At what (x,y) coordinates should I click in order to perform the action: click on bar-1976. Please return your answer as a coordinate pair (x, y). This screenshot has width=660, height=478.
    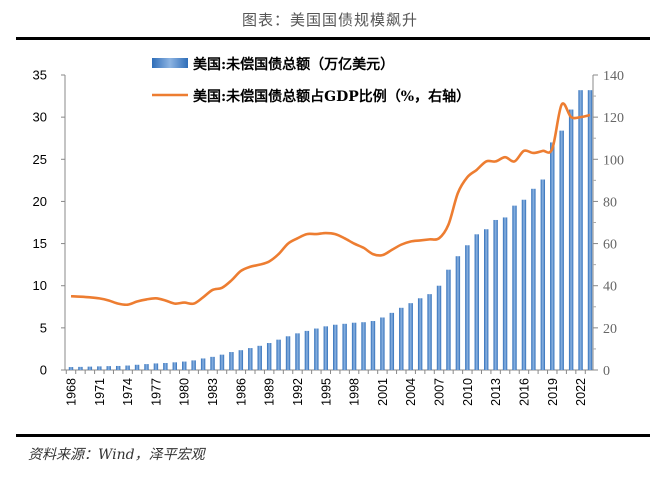
    Looking at the image, I should click on (146, 367).